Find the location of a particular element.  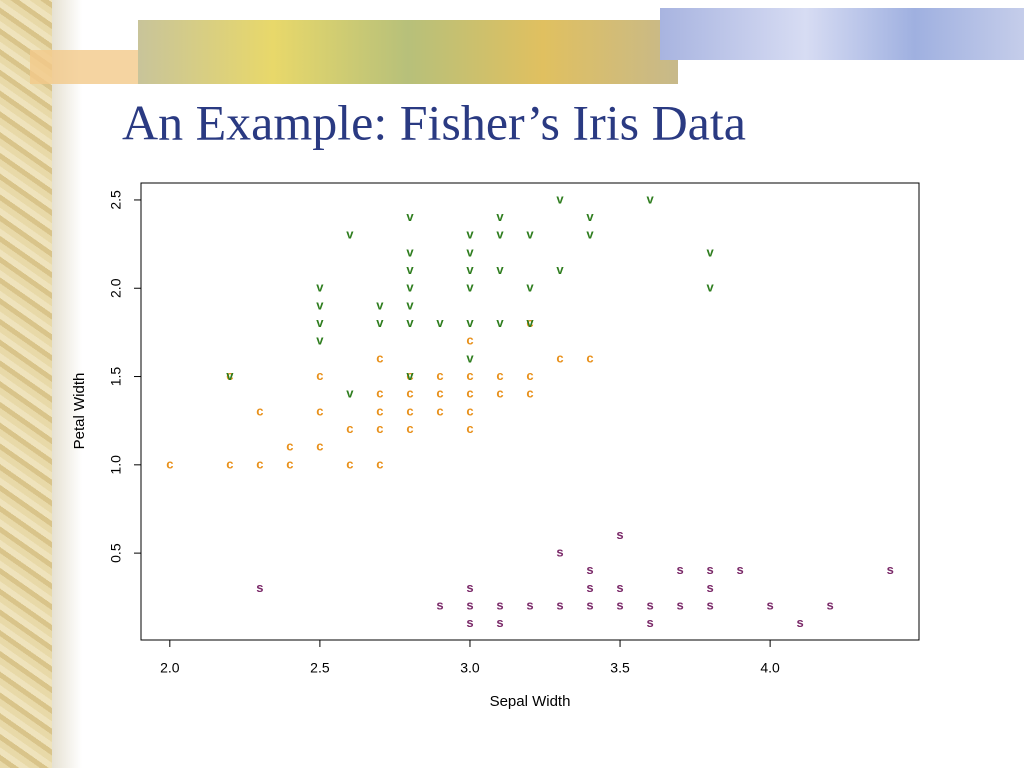

decor-strip is located at coordinates (26, 384).